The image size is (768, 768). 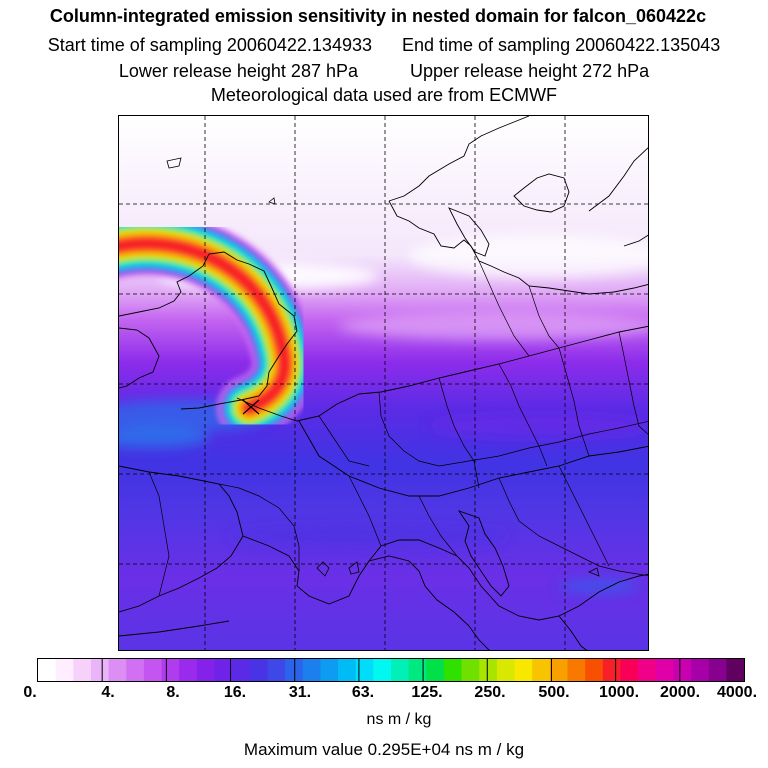 What do you see at coordinates (235, 692) in the screenshot?
I see `colorbar-tick: 16.` at bounding box center [235, 692].